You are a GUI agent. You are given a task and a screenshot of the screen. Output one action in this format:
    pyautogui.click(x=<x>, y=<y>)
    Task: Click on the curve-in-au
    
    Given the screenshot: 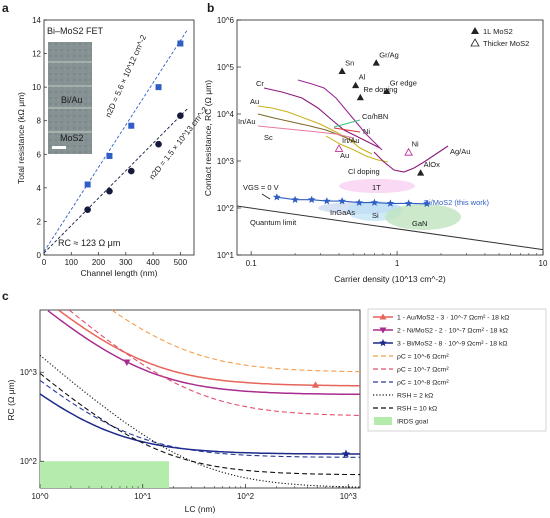 What is the action you would take?
    pyautogui.click(x=307, y=128)
    